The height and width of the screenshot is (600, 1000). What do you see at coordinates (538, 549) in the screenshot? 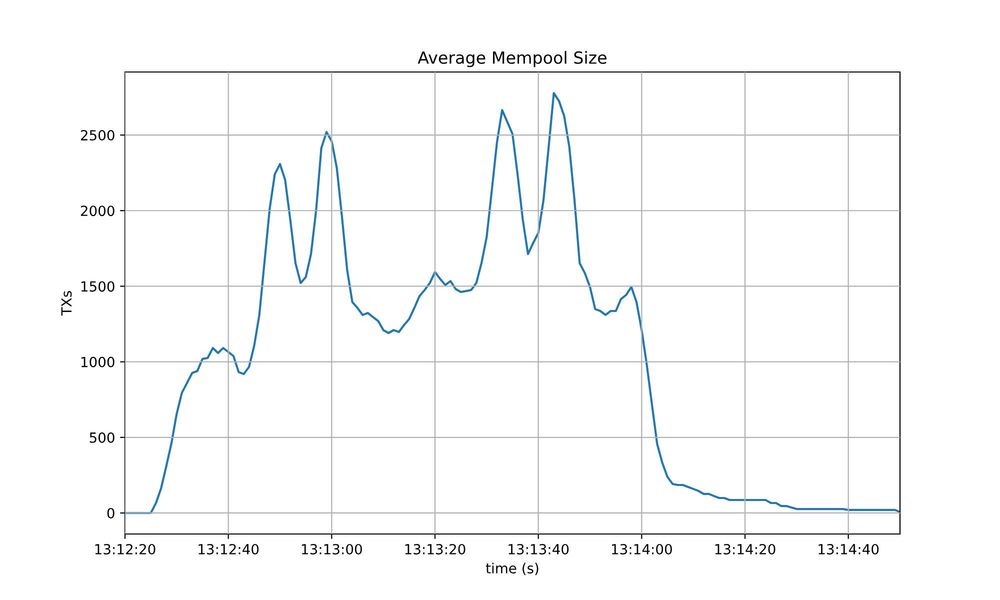
I see `x-tick-label: 13:13:40` at bounding box center [538, 549].